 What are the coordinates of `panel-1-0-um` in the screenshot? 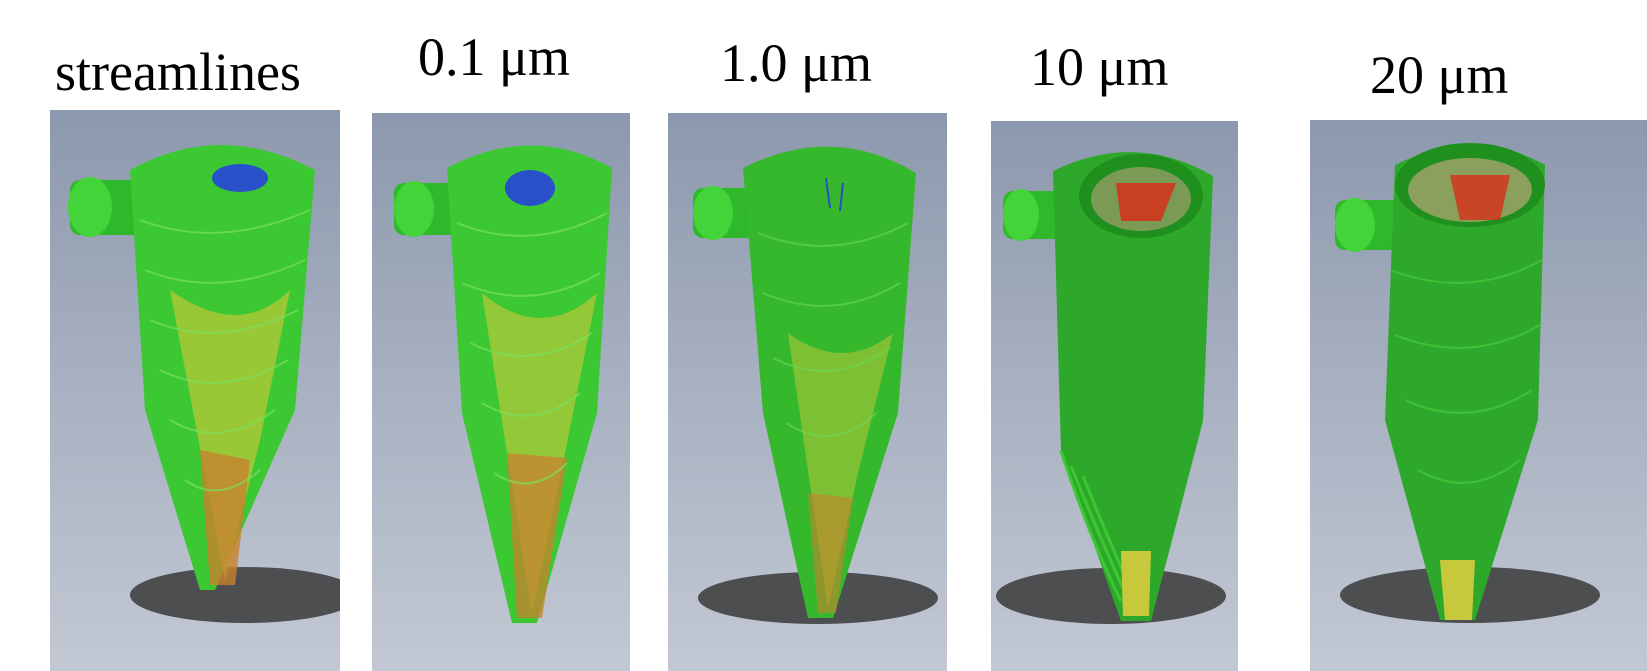 It's located at (807, 392).